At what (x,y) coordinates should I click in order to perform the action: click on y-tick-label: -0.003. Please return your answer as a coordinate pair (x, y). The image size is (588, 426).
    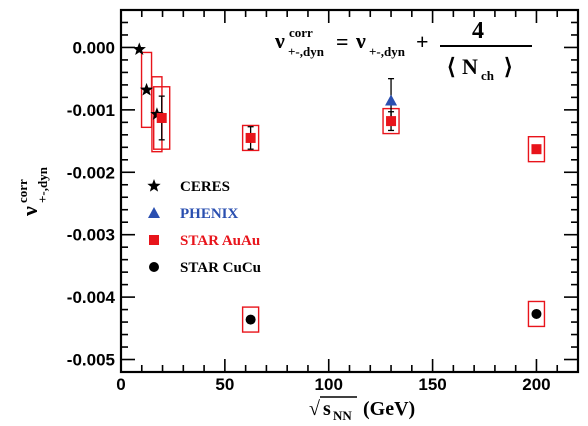
    Looking at the image, I should click on (91, 235).